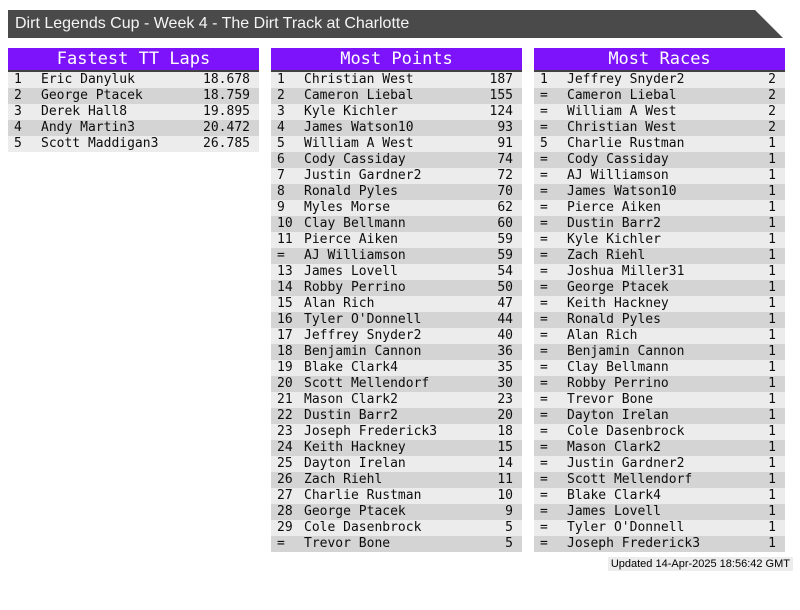 The width and height of the screenshot is (800, 610). Describe the element at coordinates (396, 448) in the screenshot. I see `table-row: 24 Keith Hackney 15` at that location.